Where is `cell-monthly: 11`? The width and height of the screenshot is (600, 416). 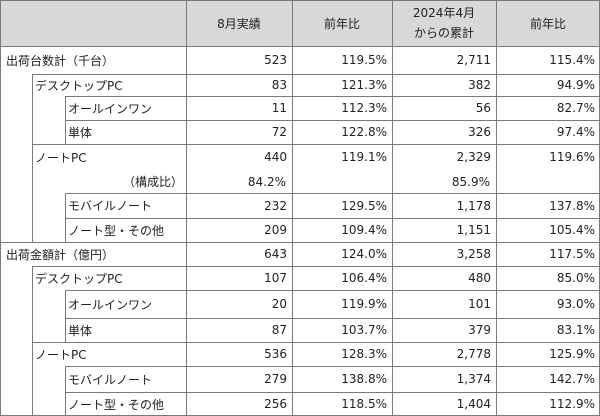 cell-monthly: 11 is located at coordinates (279, 108).